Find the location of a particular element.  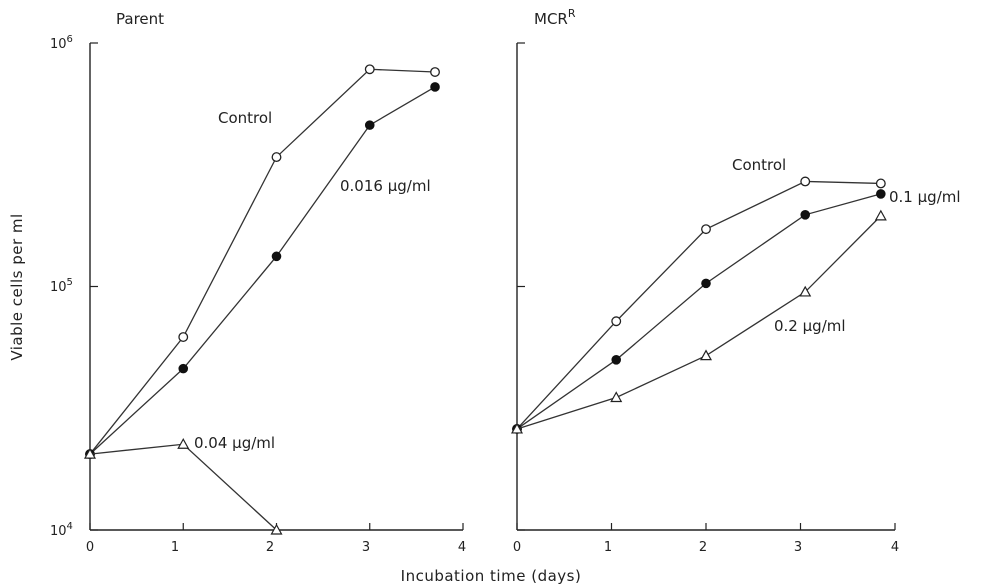

label-mcr-control: Control is located at coordinates (759, 165).